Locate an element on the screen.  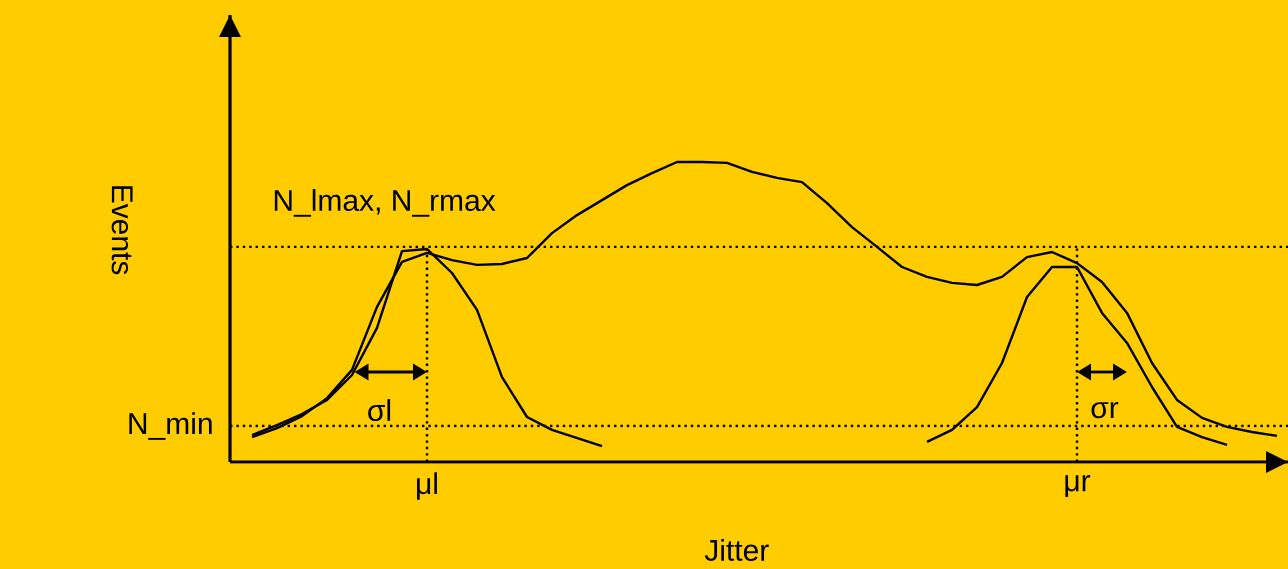
ref-line-label: N_min is located at coordinates (170, 426).